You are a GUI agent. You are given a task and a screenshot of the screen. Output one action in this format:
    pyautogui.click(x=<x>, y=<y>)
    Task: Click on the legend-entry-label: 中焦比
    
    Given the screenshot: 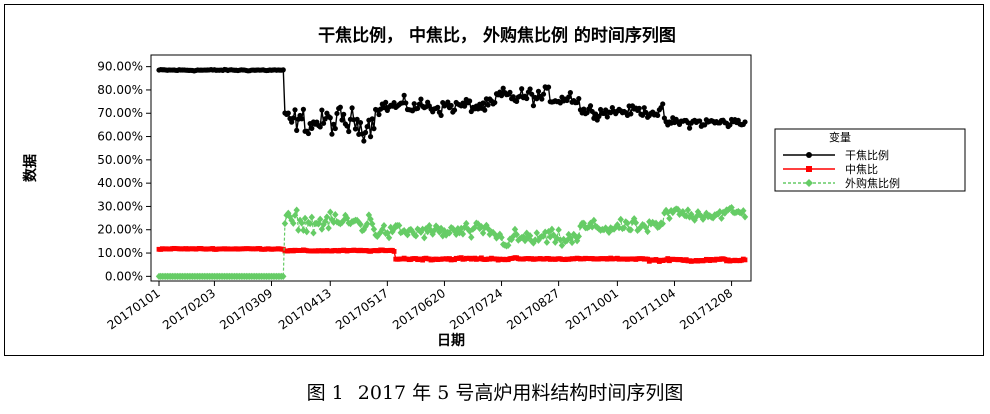 What is the action you would take?
    pyautogui.click(x=861, y=169)
    